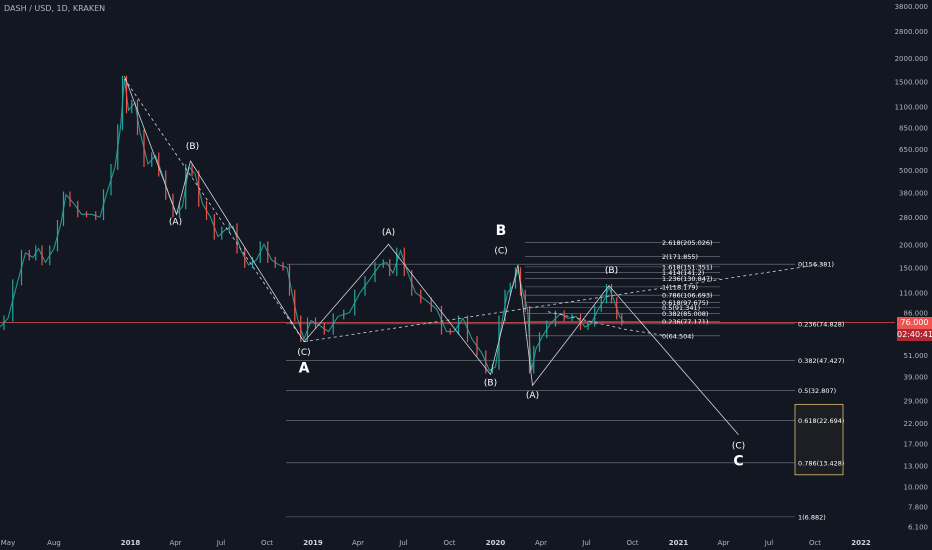 The width and height of the screenshot is (932, 550). I want to click on fib-retracement-label: 0.618(22.694), so click(821, 421).